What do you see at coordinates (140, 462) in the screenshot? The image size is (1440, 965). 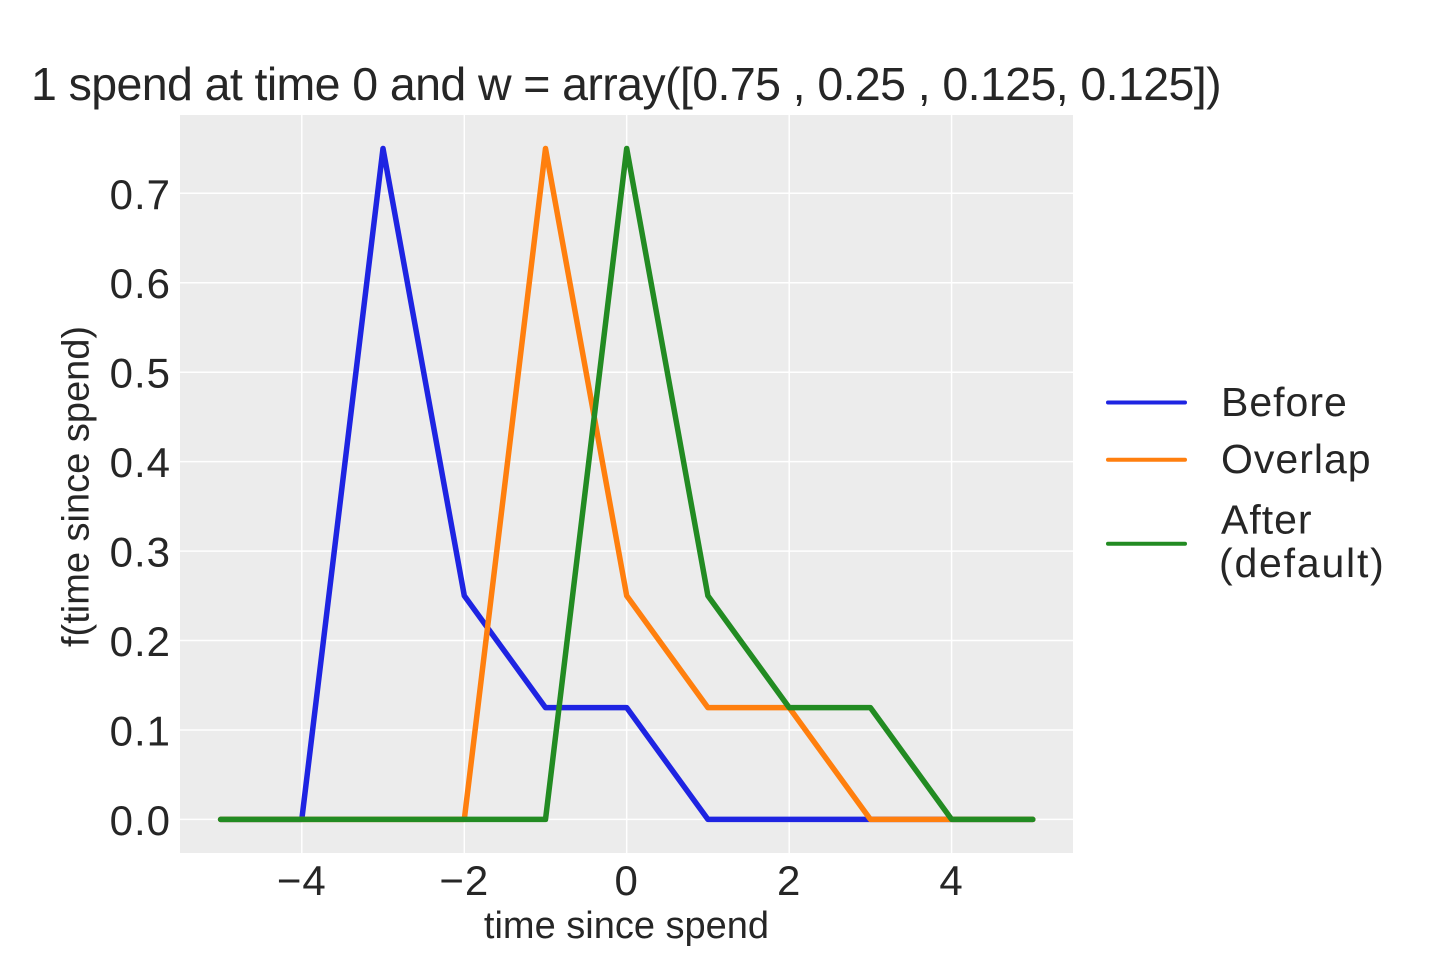 I see `svg-text: 0.4` at bounding box center [140, 462].